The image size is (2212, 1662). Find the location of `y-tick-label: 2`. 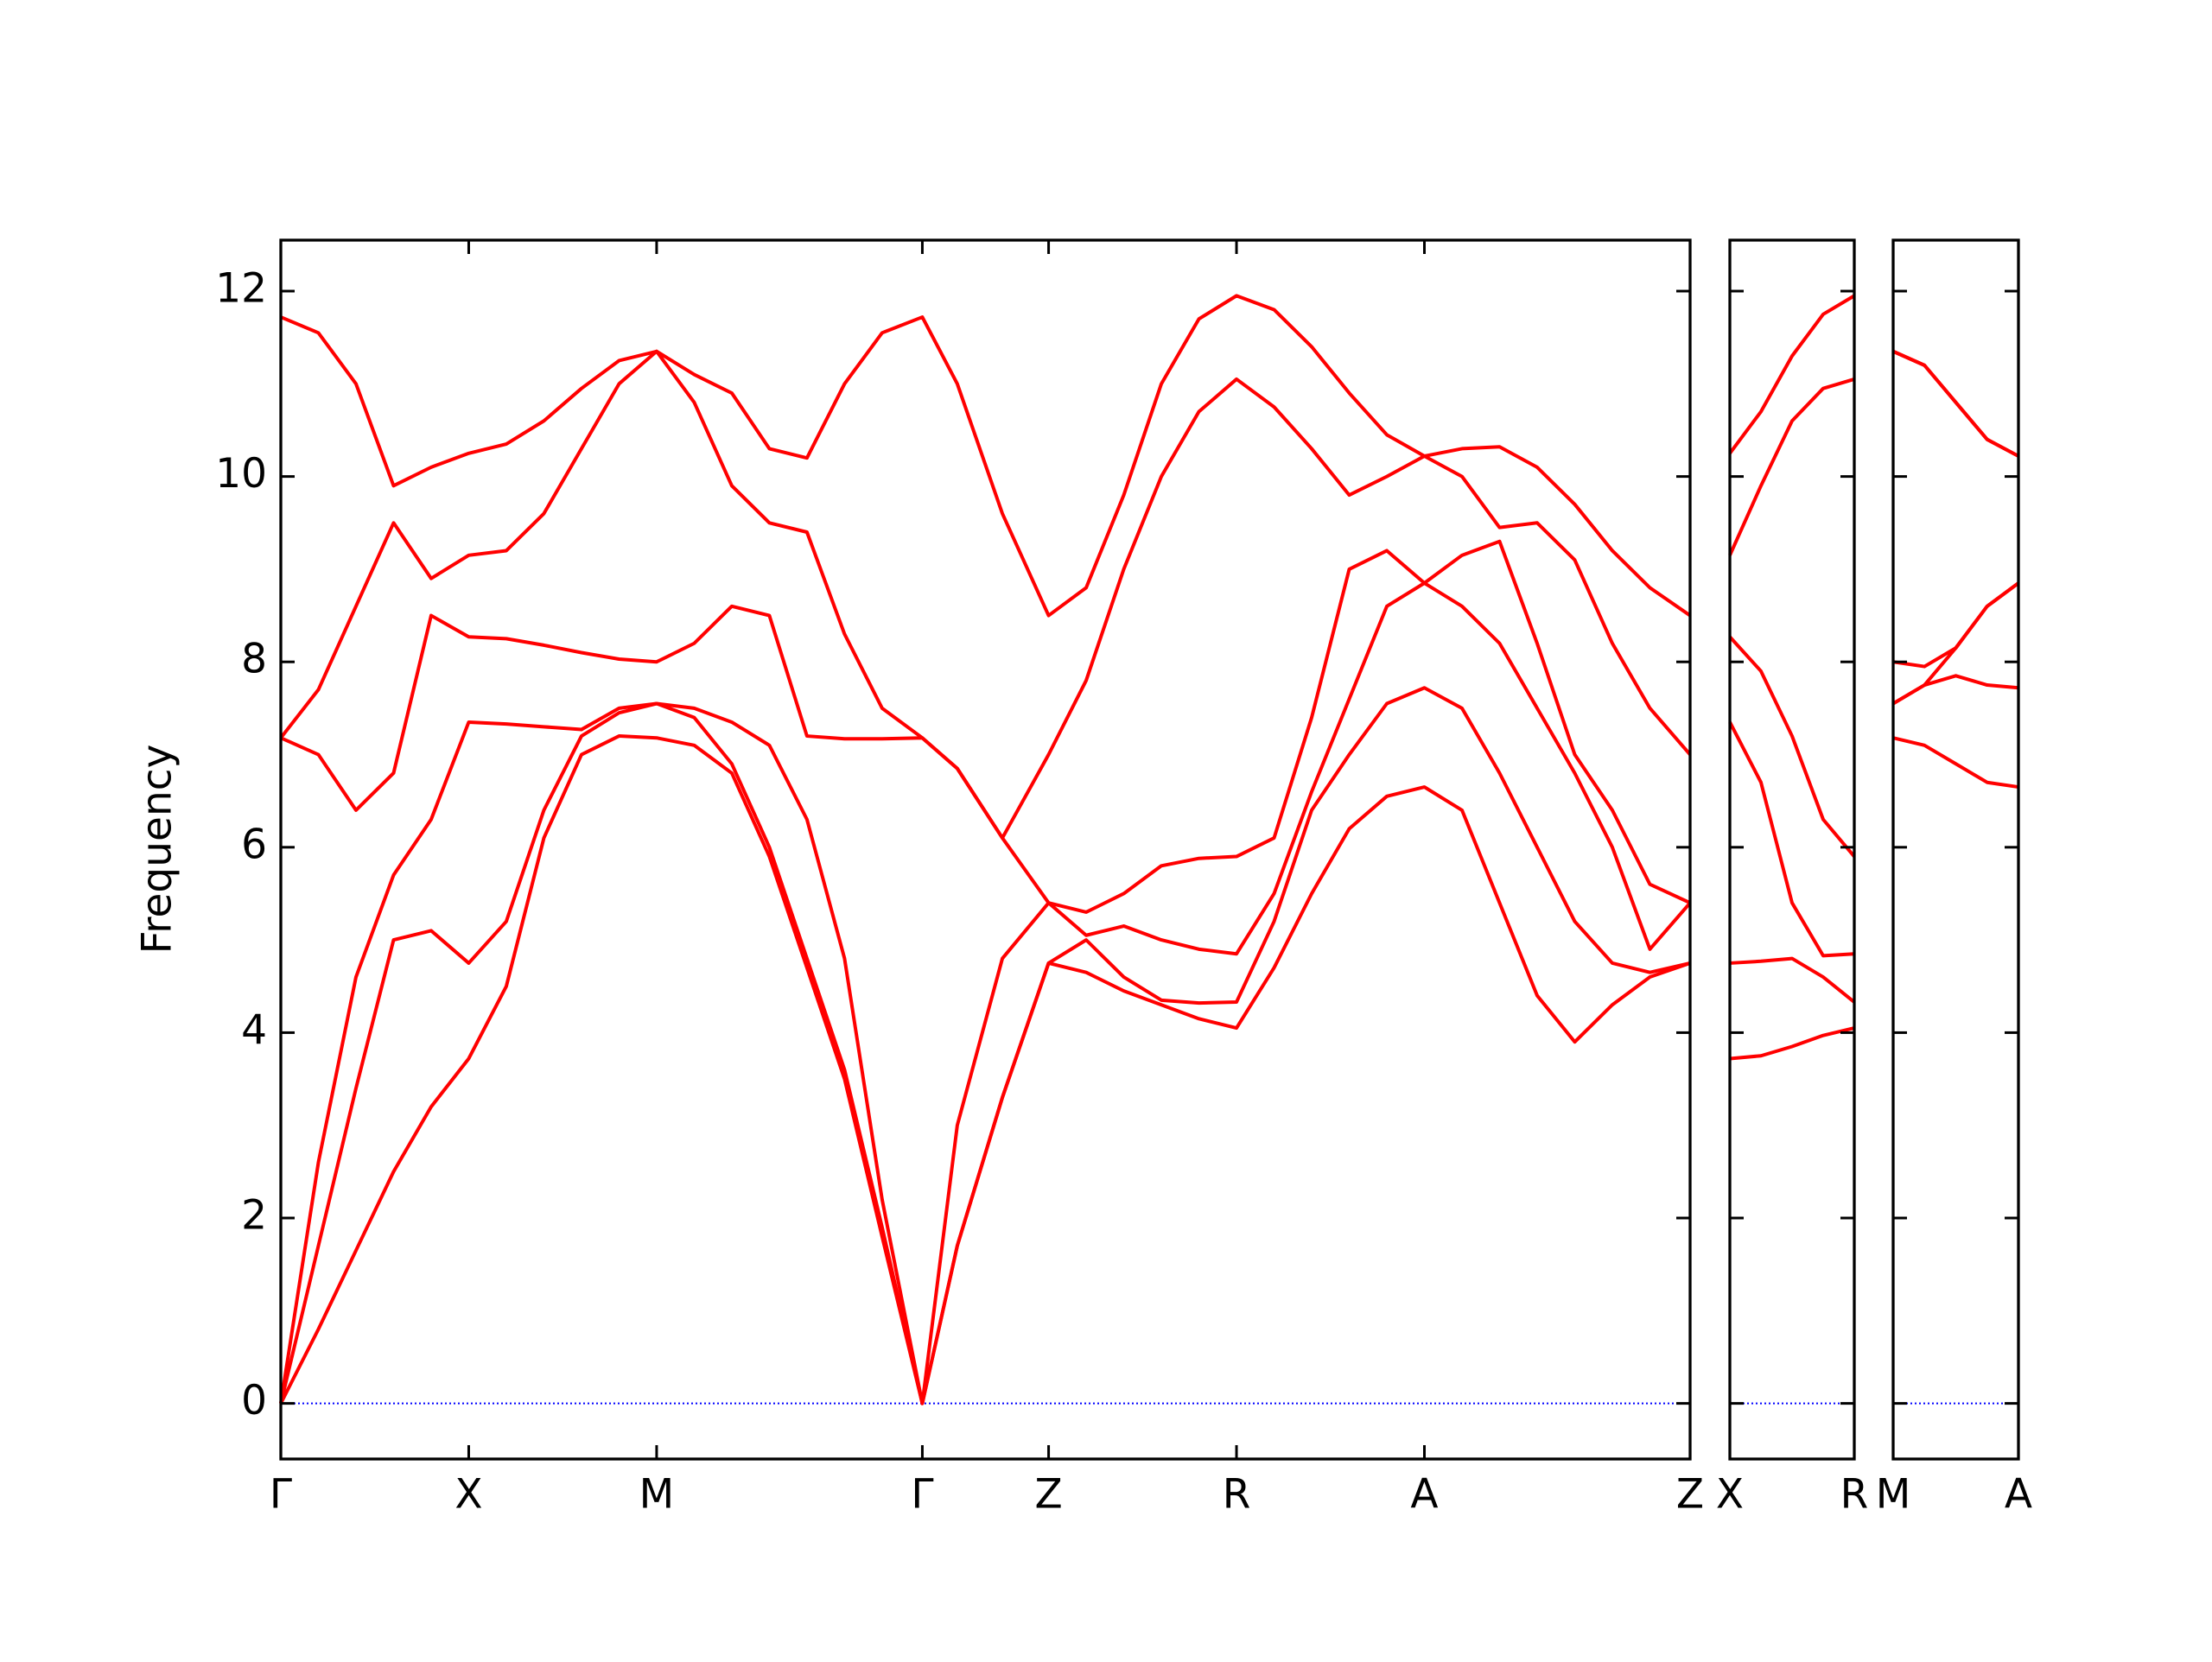

y-tick-label: 2 is located at coordinates (254, 1216).